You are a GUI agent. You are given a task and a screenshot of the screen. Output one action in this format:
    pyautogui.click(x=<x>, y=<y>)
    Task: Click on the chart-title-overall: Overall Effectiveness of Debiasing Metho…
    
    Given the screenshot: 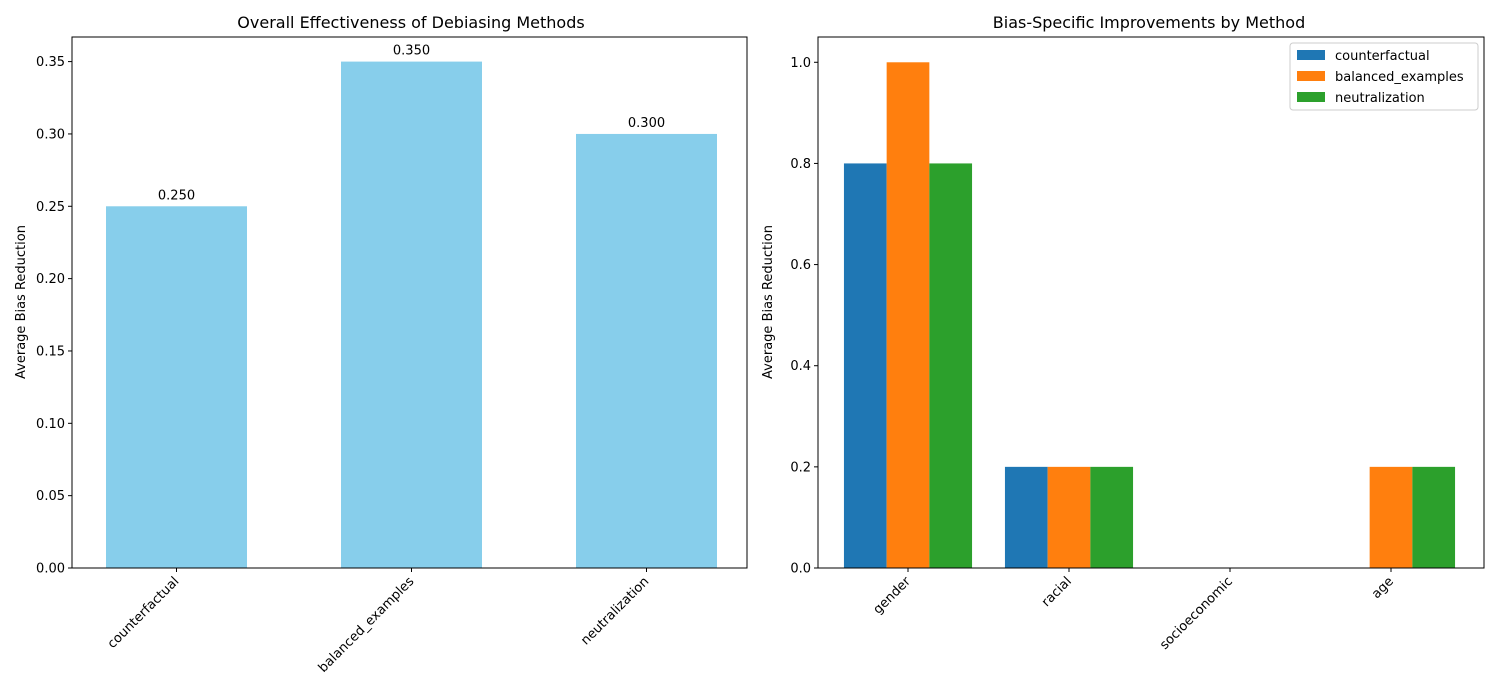 What is the action you would take?
    pyautogui.click(x=410, y=22)
    